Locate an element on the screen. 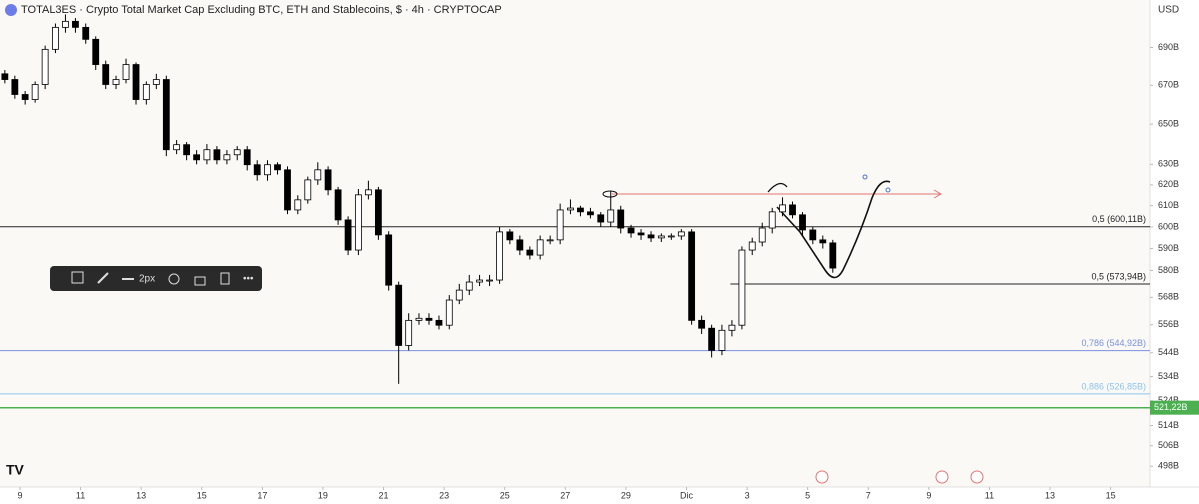  drawing-arrow-head is located at coordinates (938, 194).